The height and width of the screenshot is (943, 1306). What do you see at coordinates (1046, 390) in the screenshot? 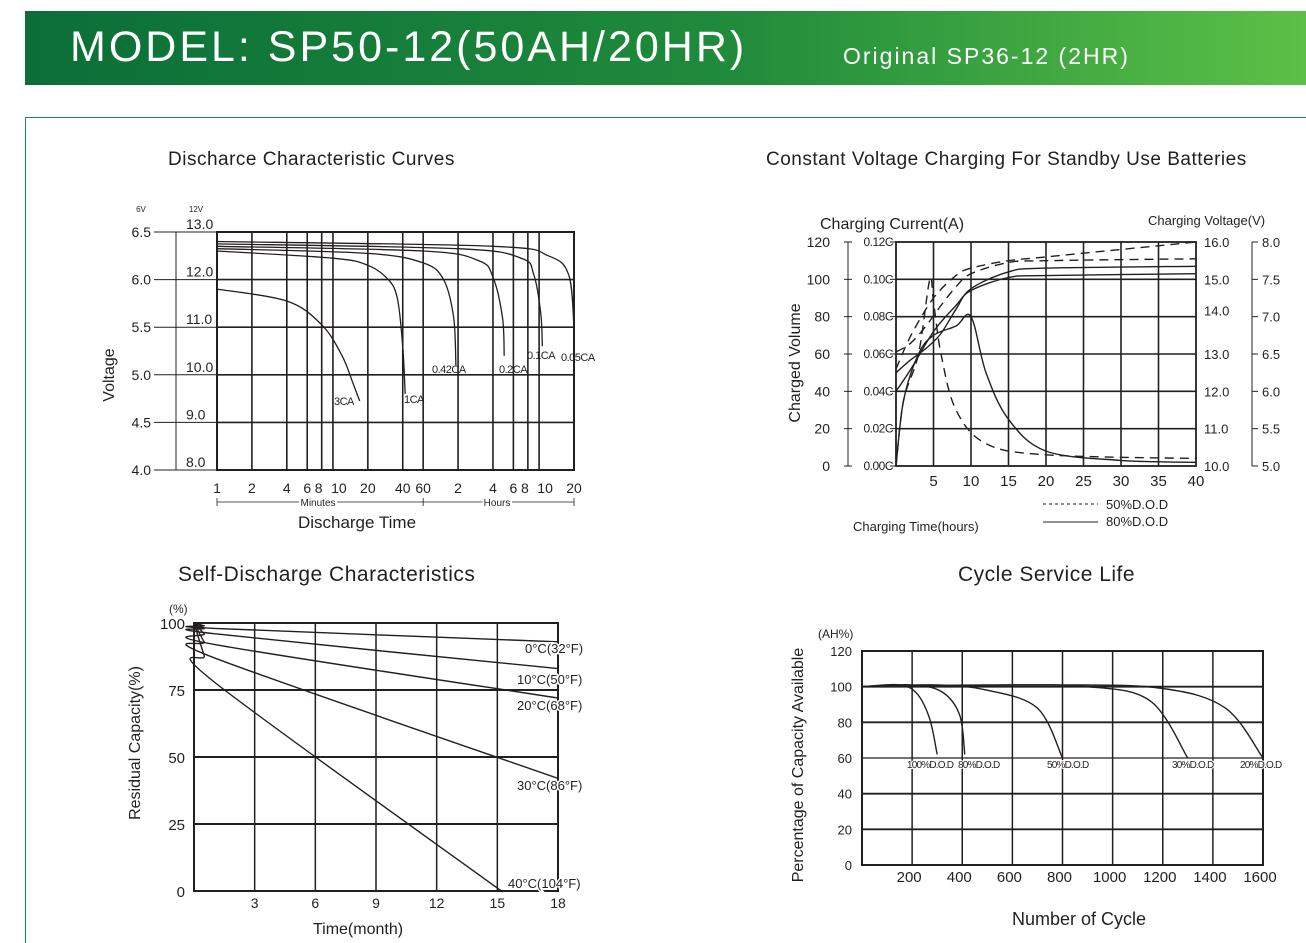
I see `charging-curve-charging-current-c-80-d-o-d` at bounding box center [1046, 390].